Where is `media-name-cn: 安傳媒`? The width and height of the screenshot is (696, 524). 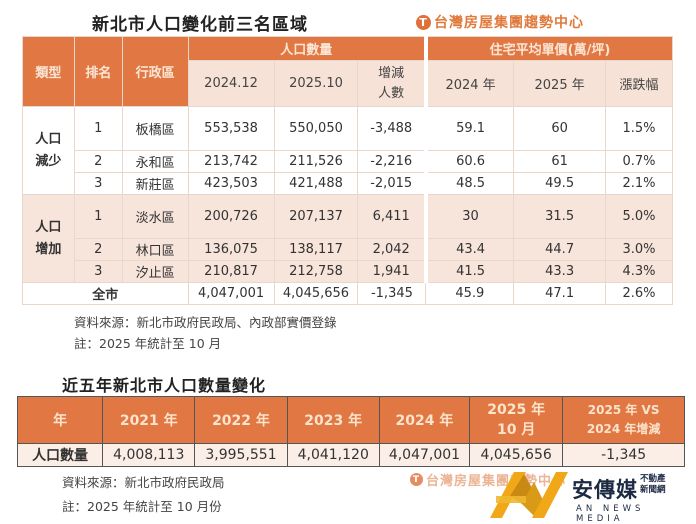 media-name-cn: 安傳媒 is located at coordinates (605, 490).